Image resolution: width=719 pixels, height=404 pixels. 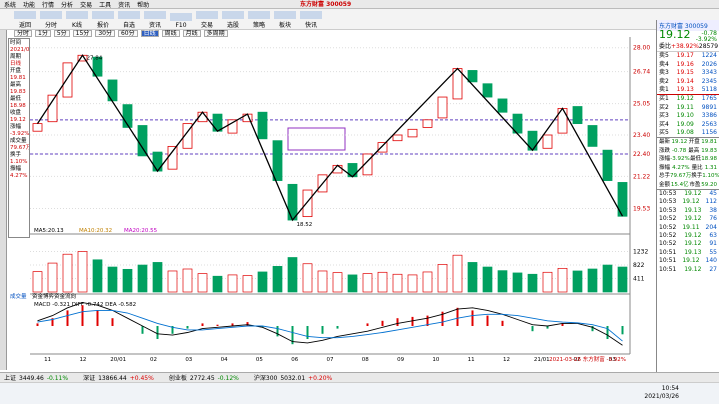 I want to click on field-cell: 15.4亿, so click(x=679, y=184).